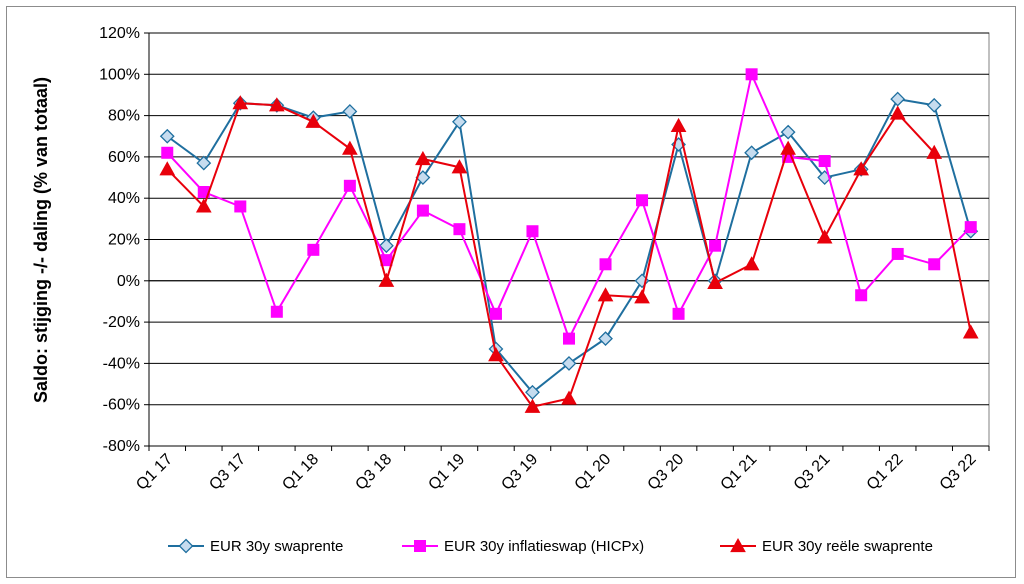  What do you see at coordinates (544, 546) in the screenshot?
I see `legend-label: EUR 30y inflatieswap (HICPx)` at bounding box center [544, 546].